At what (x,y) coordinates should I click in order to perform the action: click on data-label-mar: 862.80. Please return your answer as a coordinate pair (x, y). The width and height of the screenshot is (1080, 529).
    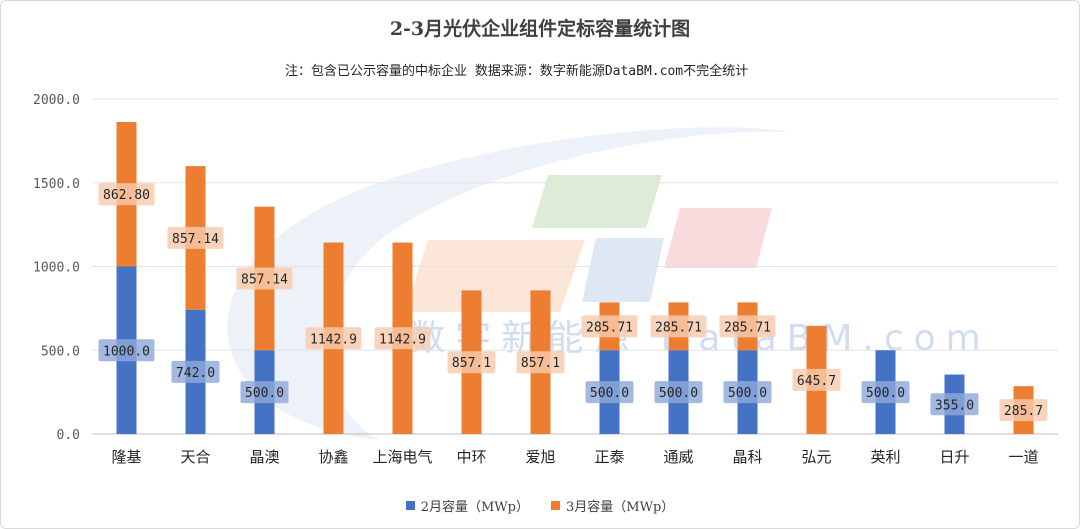
    Looking at the image, I should click on (126, 195).